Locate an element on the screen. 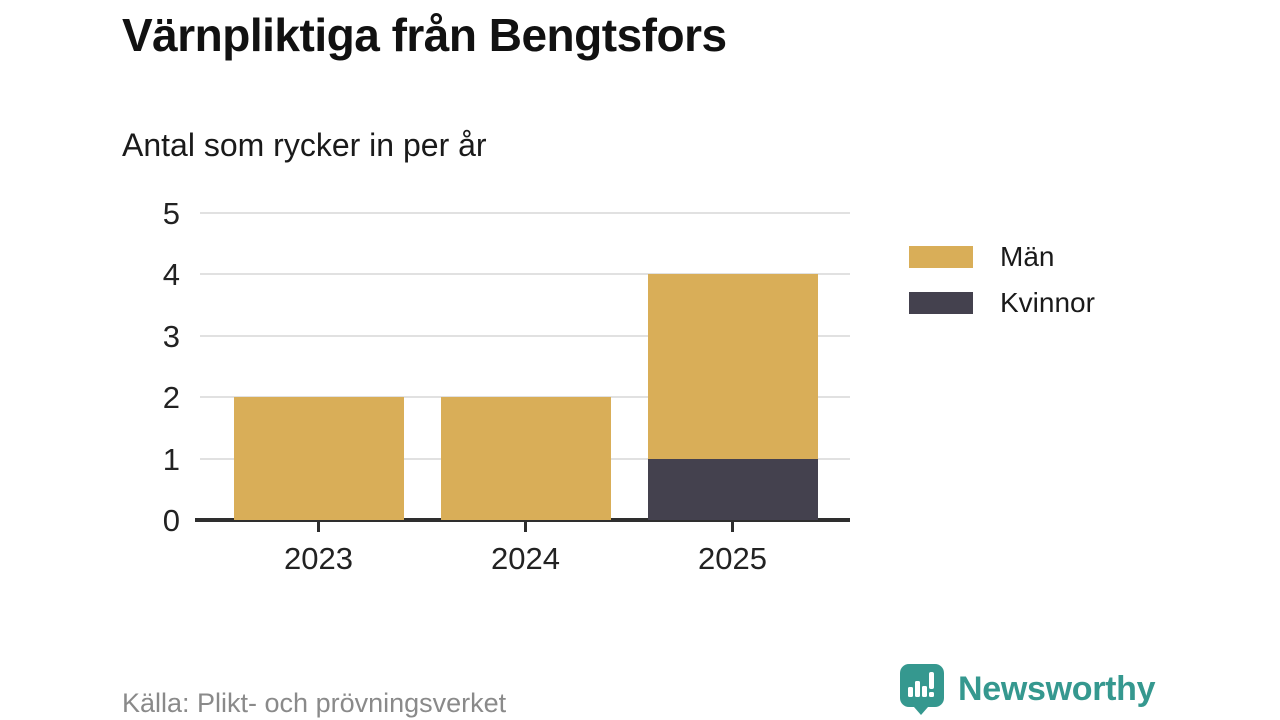  x-axis-tick-label: 2024 is located at coordinates (525, 558).